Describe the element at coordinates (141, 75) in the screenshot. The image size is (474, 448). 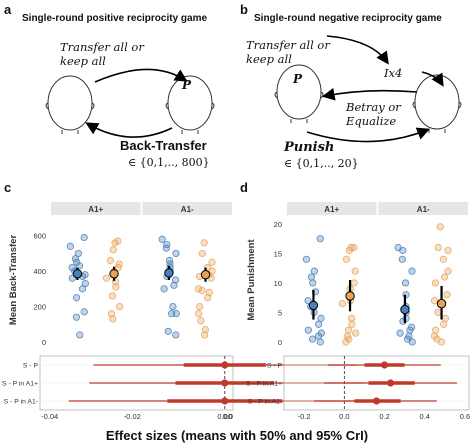
I see `transfer-arrow-a` at that location.